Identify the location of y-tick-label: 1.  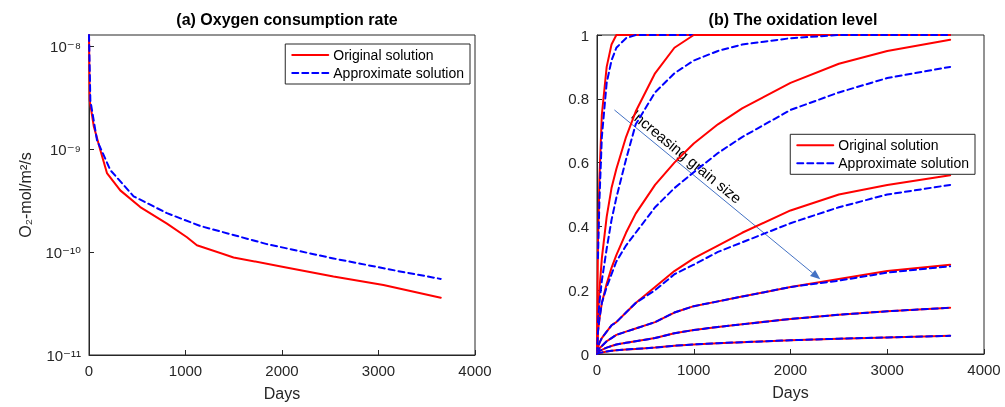
(584, 35).